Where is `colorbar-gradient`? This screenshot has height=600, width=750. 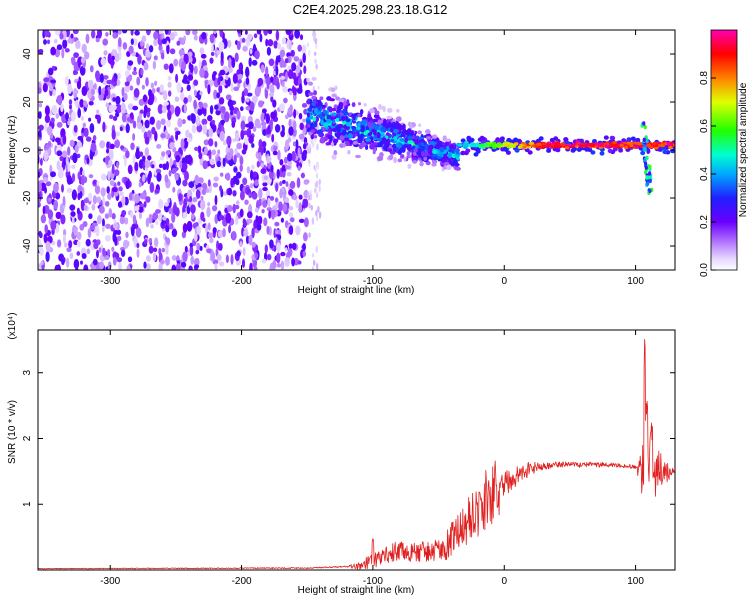 colorbar-gradient is located at coordinates (724, 150).